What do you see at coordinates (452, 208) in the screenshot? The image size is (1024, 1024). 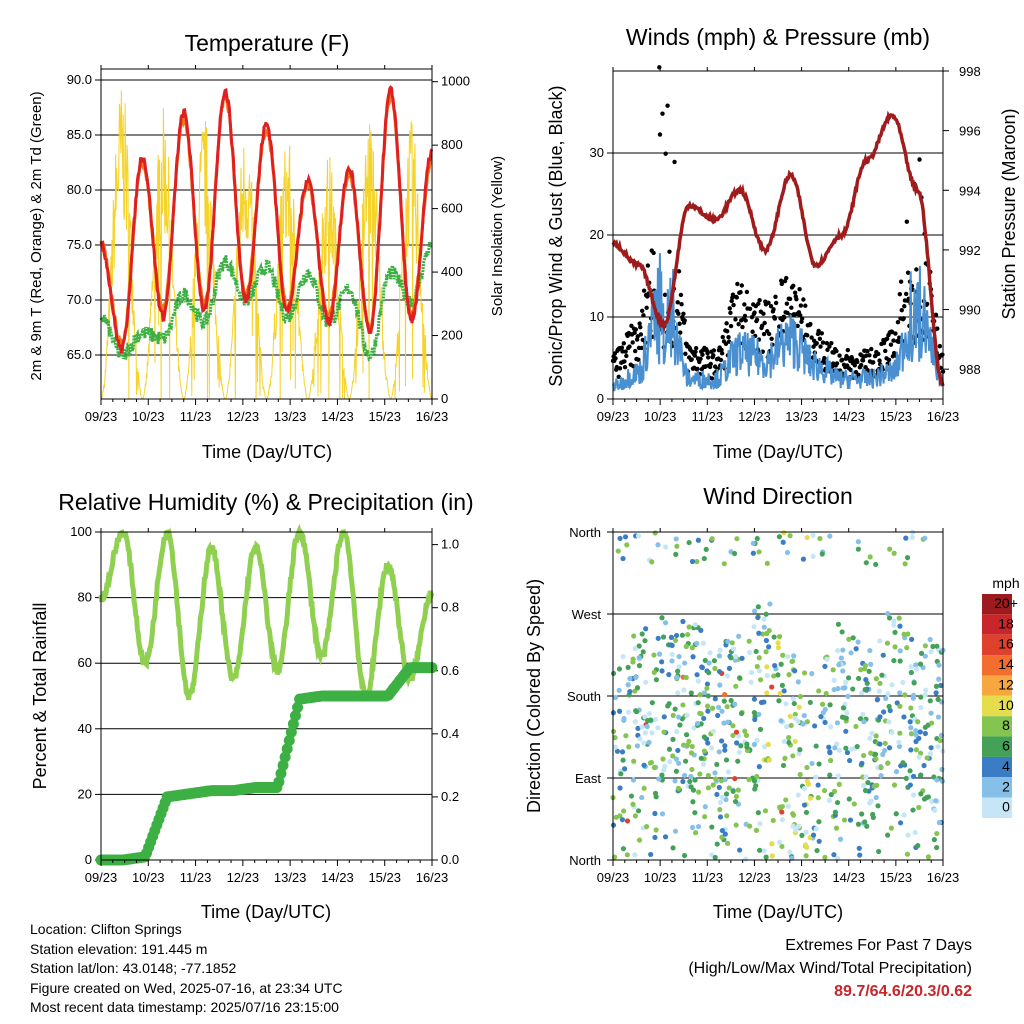 I see `temperature-ytick-label-right: 600` at bounding box center [452, 208].